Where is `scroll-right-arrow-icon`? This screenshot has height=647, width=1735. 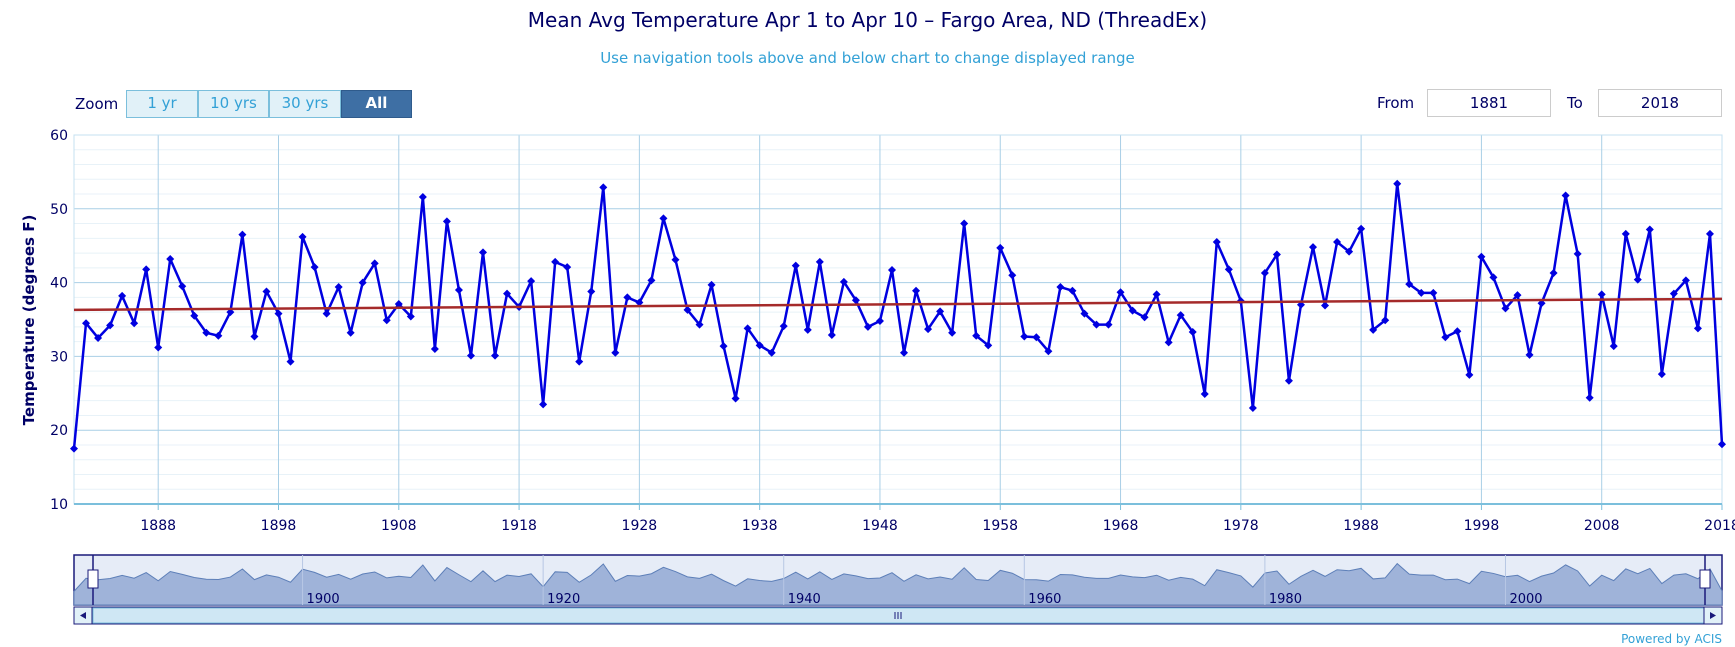
scroll-right-arrow-icon is located at coordinates (1713, 615).